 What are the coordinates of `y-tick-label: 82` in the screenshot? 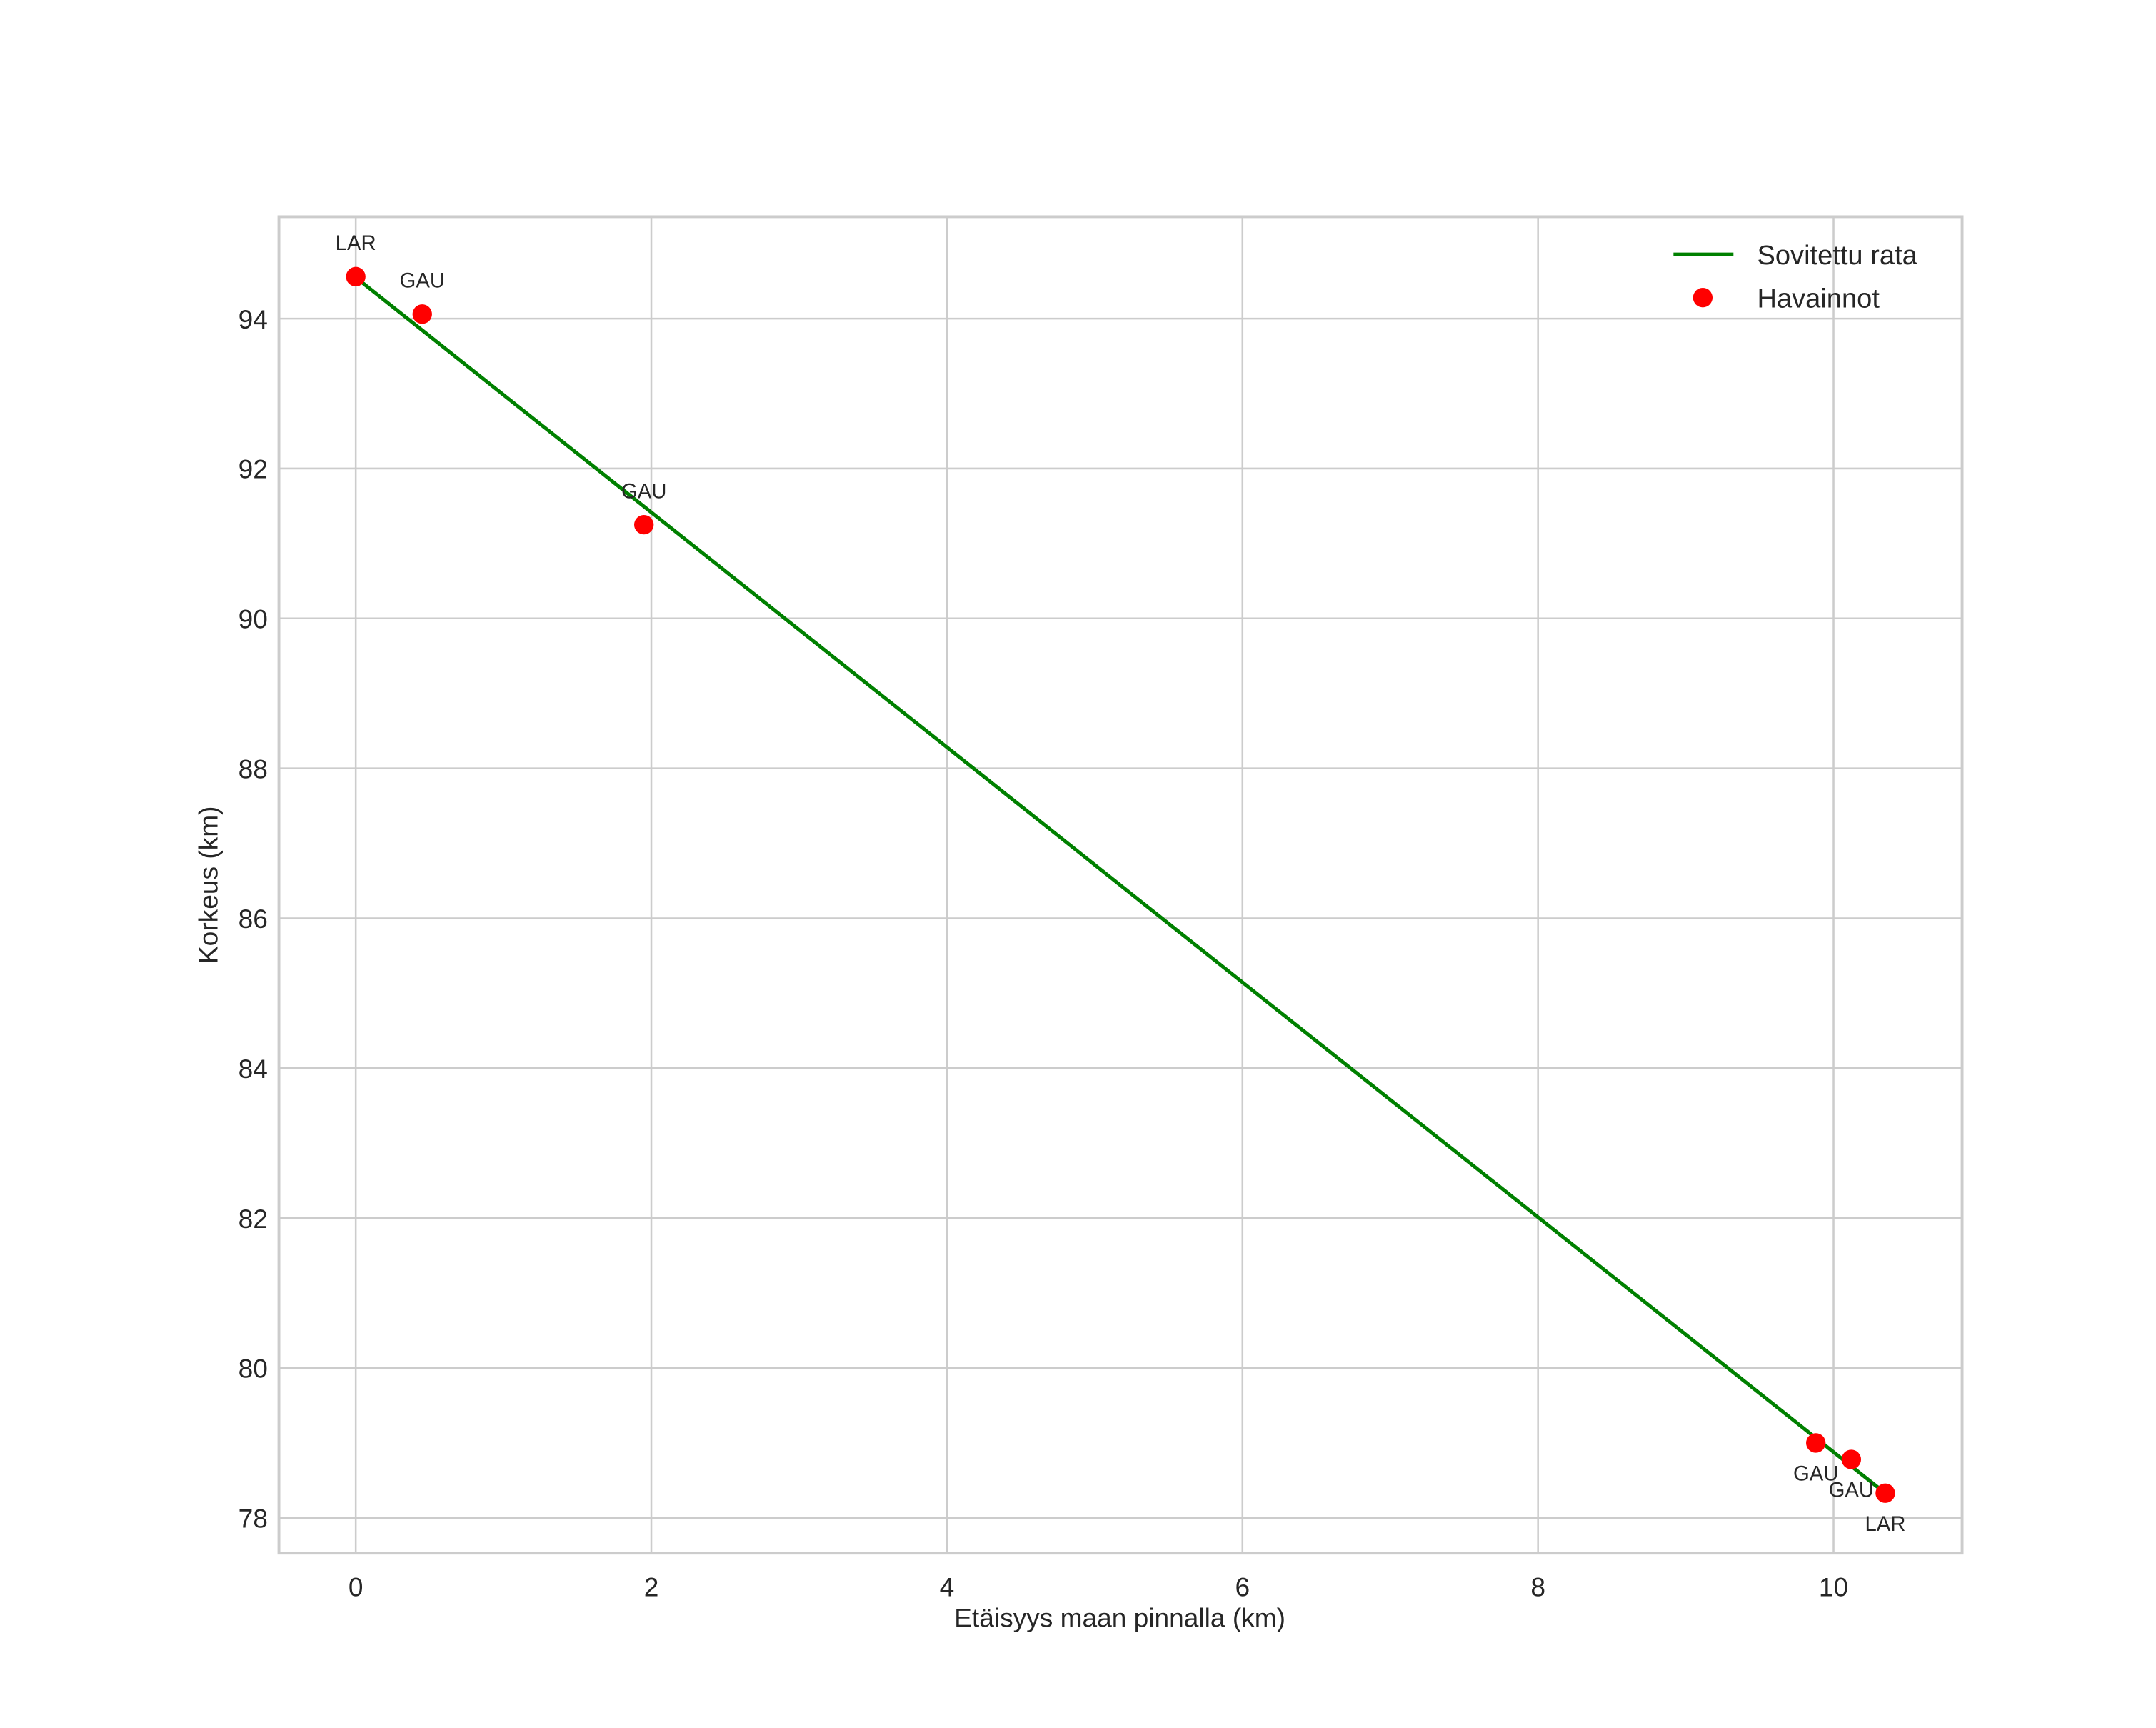 It's located at (254, 1219).